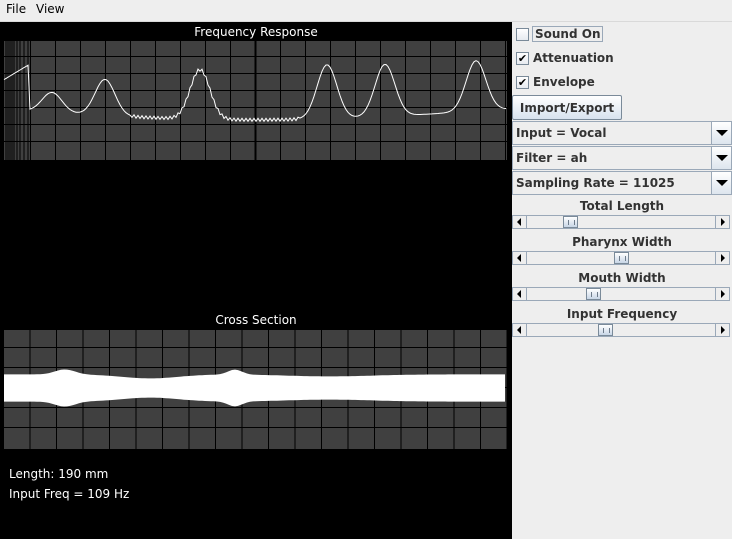  Describe the element at coordinates (256, 320) in the screenshot. I see `cross-section-title: Cross Section` at that location.